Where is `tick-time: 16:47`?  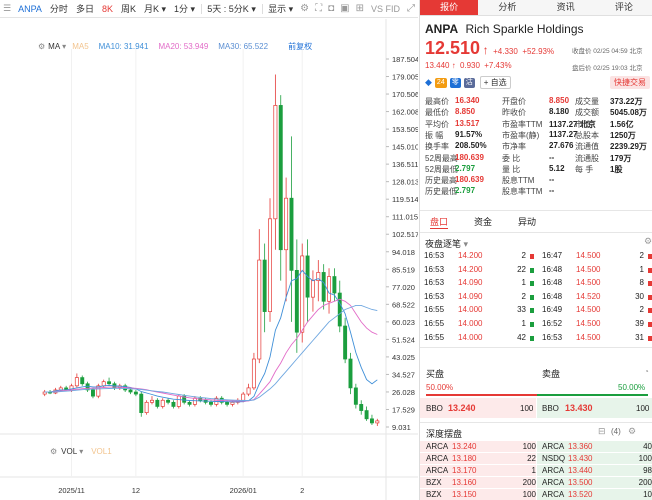 tick-time: 16:47 is located at coordinates (552, 255).